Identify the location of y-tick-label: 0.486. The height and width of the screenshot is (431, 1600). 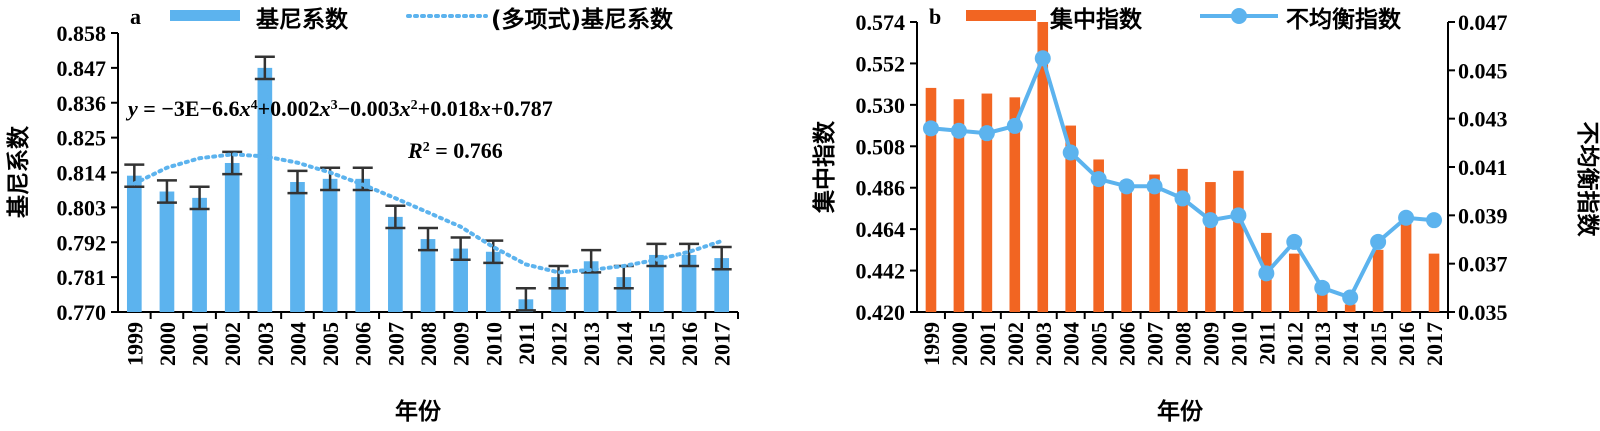
(881, 188).